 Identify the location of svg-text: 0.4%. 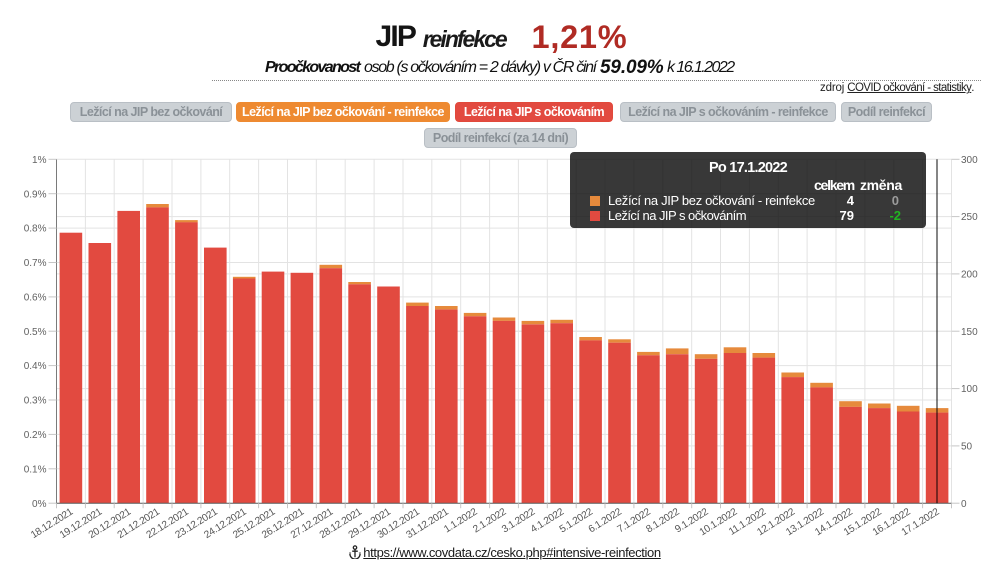
(35, 366).